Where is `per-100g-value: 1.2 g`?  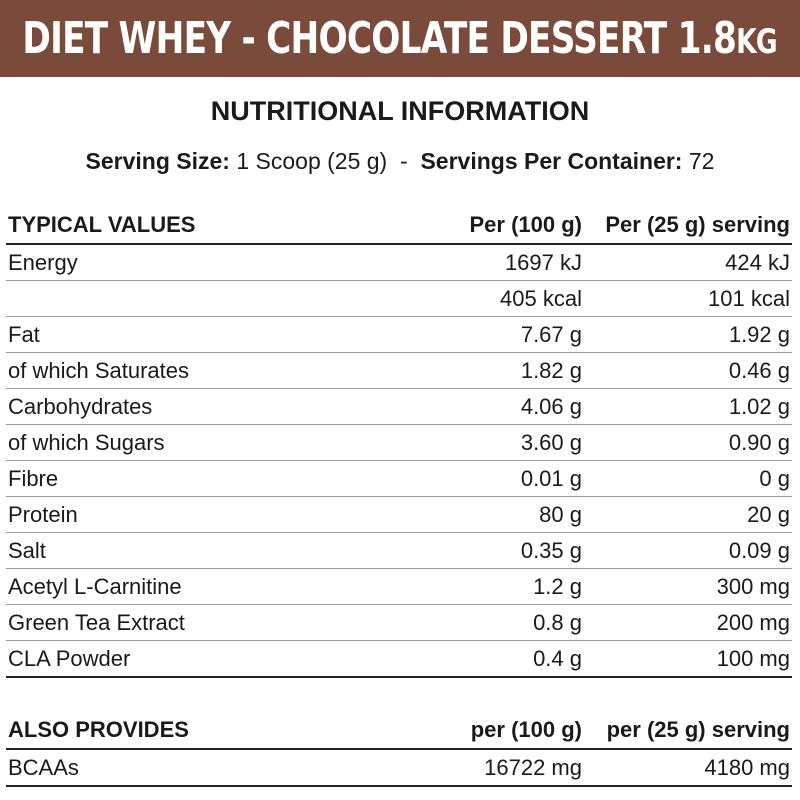
per-100g-value: 1.2 g is located at coordinates (557, 586).